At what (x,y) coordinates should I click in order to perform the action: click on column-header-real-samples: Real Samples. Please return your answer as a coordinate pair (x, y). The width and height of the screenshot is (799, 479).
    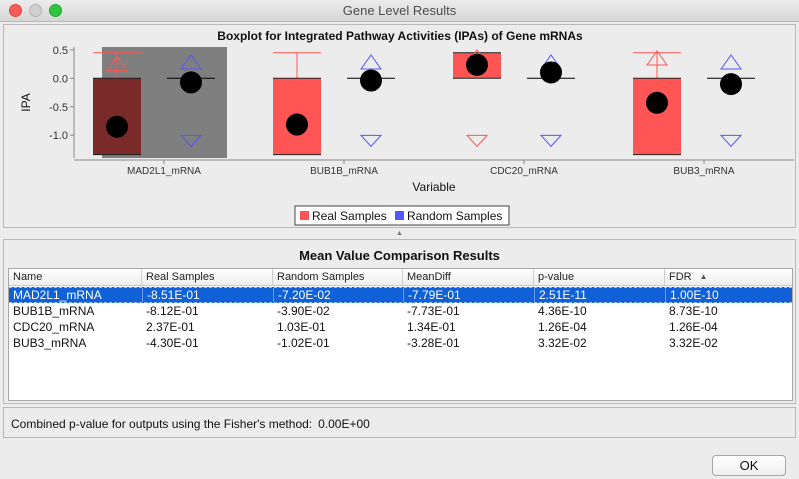
    Looking at the image, I should click on (207, 277).